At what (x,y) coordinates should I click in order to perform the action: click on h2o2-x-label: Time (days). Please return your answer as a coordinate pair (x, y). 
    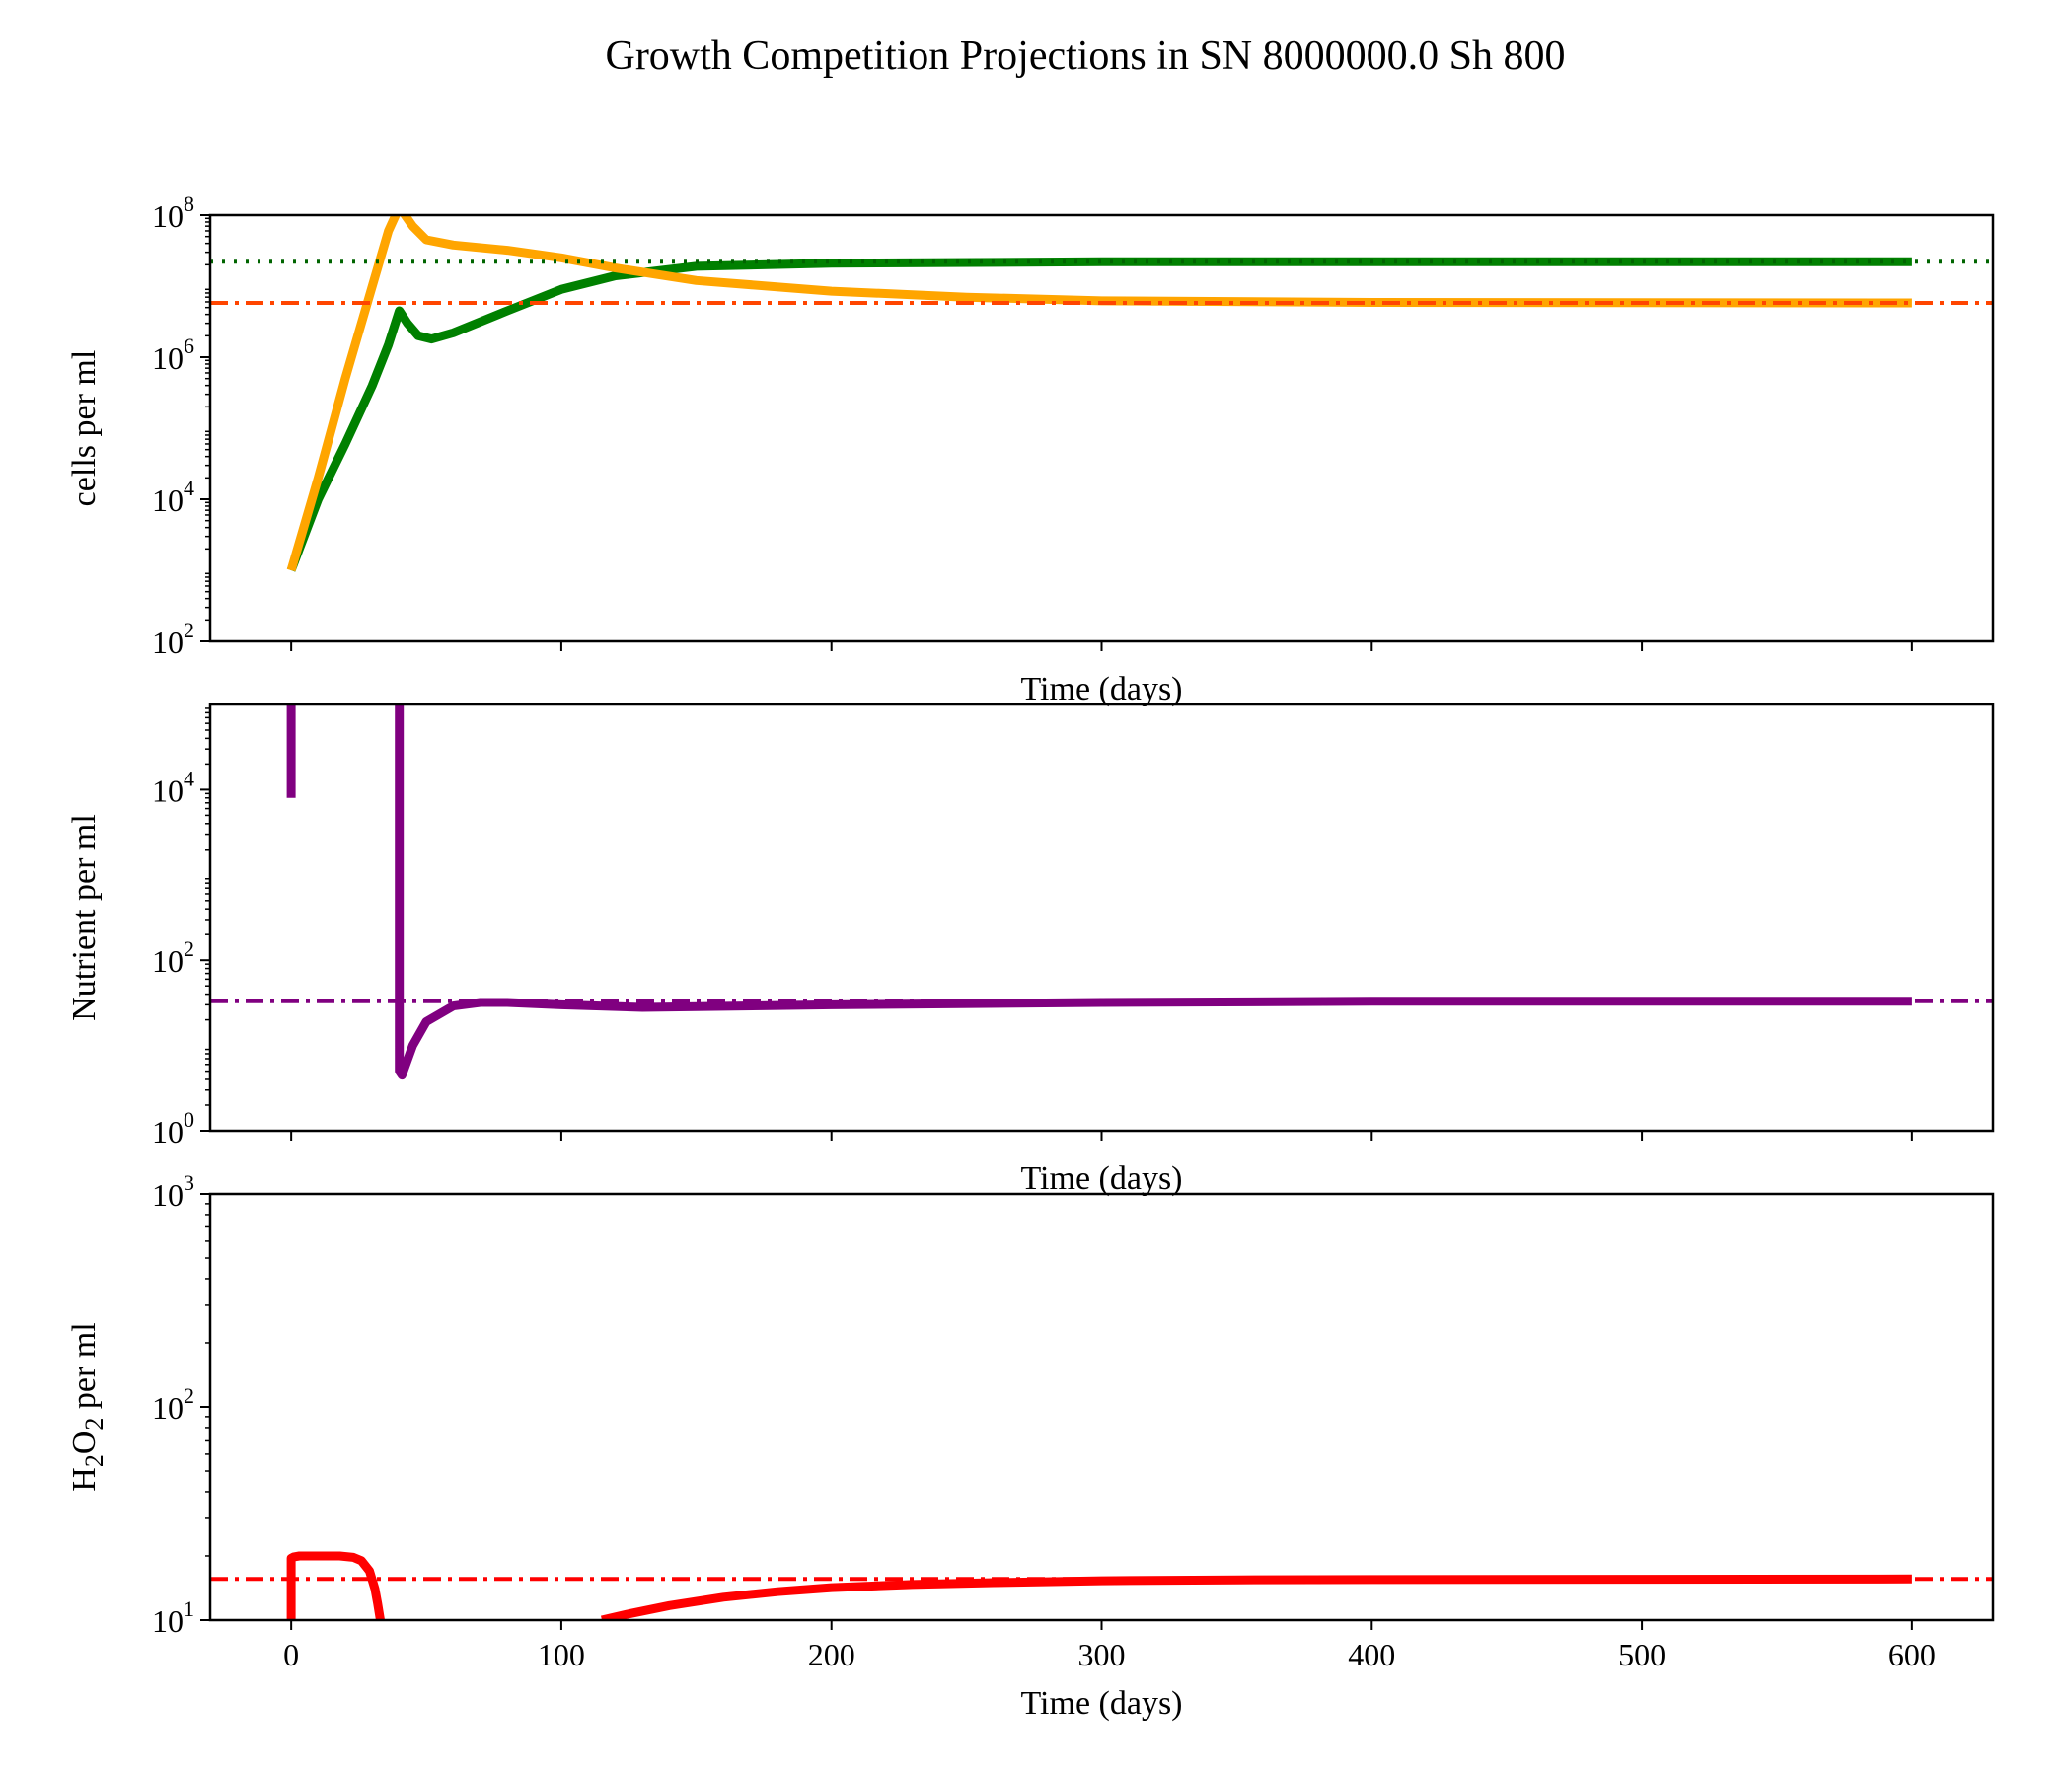
    Looking at the image, I should click on (1101, 1704).